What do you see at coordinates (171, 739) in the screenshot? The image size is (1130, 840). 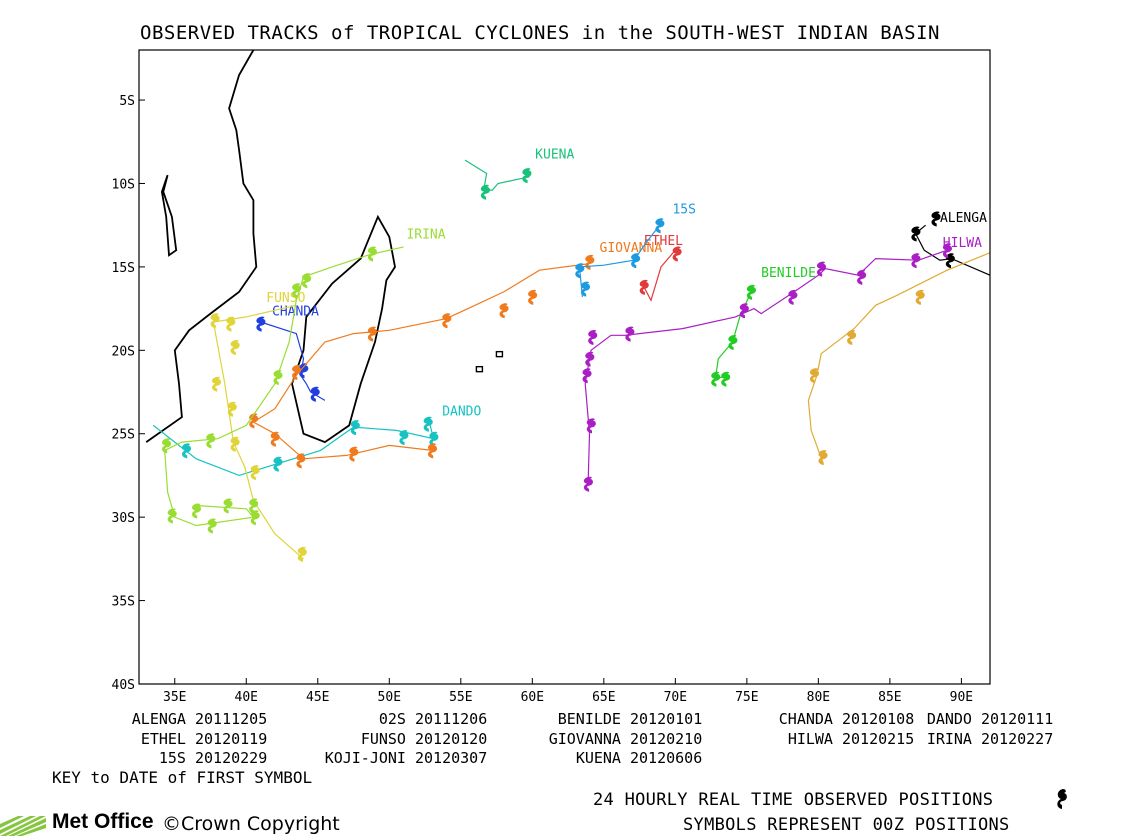 I see `key-entry: ETHEL 20120119` at bounding box center [171, 739].